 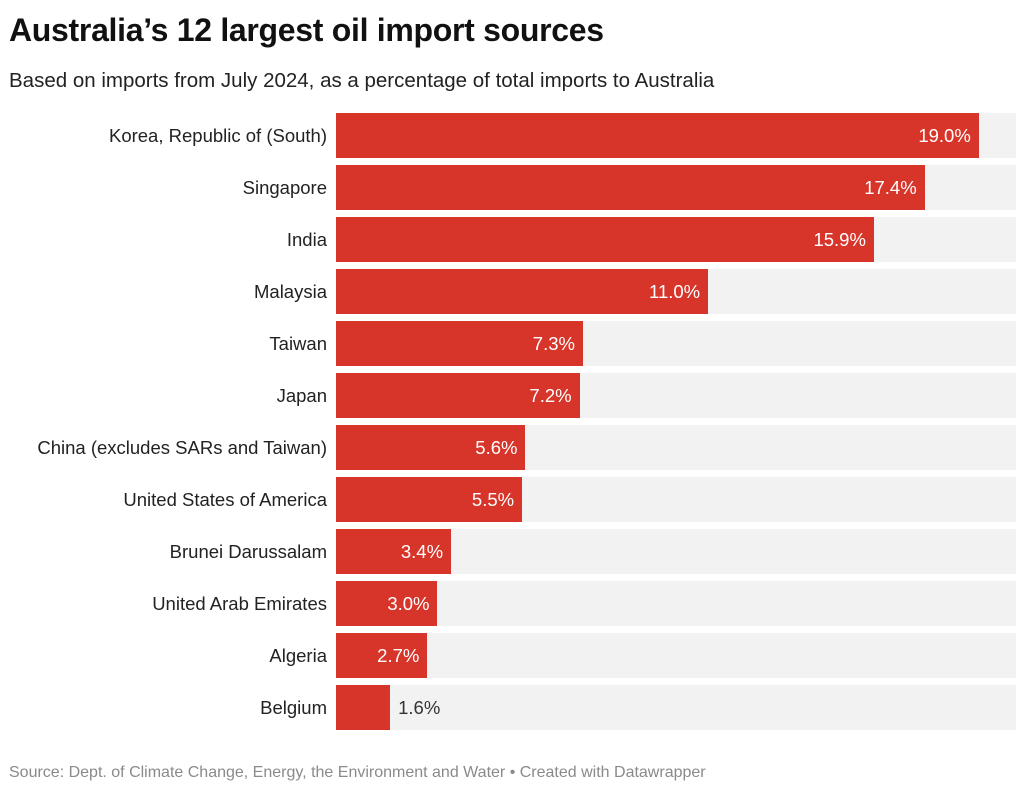 What do you see at coordinates (284, 187) in the screenshot?
I see `category-label: Singapore` at bounding box center [284, 187].